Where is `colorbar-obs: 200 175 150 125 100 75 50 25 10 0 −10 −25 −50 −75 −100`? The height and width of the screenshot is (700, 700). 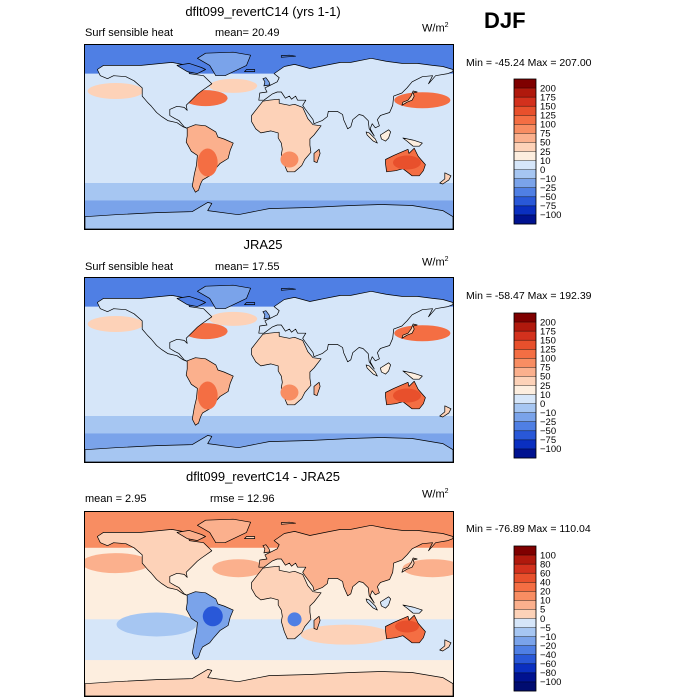 colorbar-obs: 200 175 150 125 100 75 50 25 10 0 −10 −25 −50 −75 −100 is located at coordinates (543, 385).